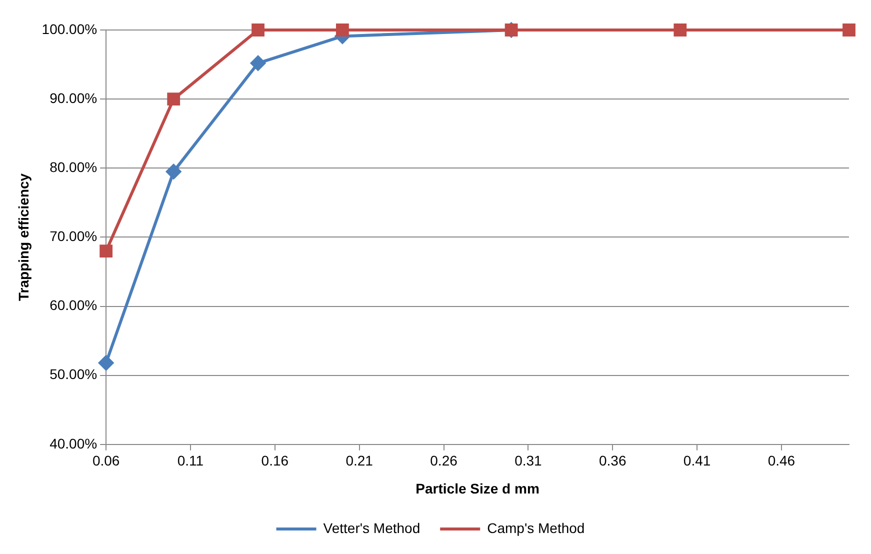 The width and height of the screenshot is (871, 554). What do you see at coordinates (74, 305) in the screenshot?
I see `y-tick-label: 60.00%` at bounding box center [74, 305].